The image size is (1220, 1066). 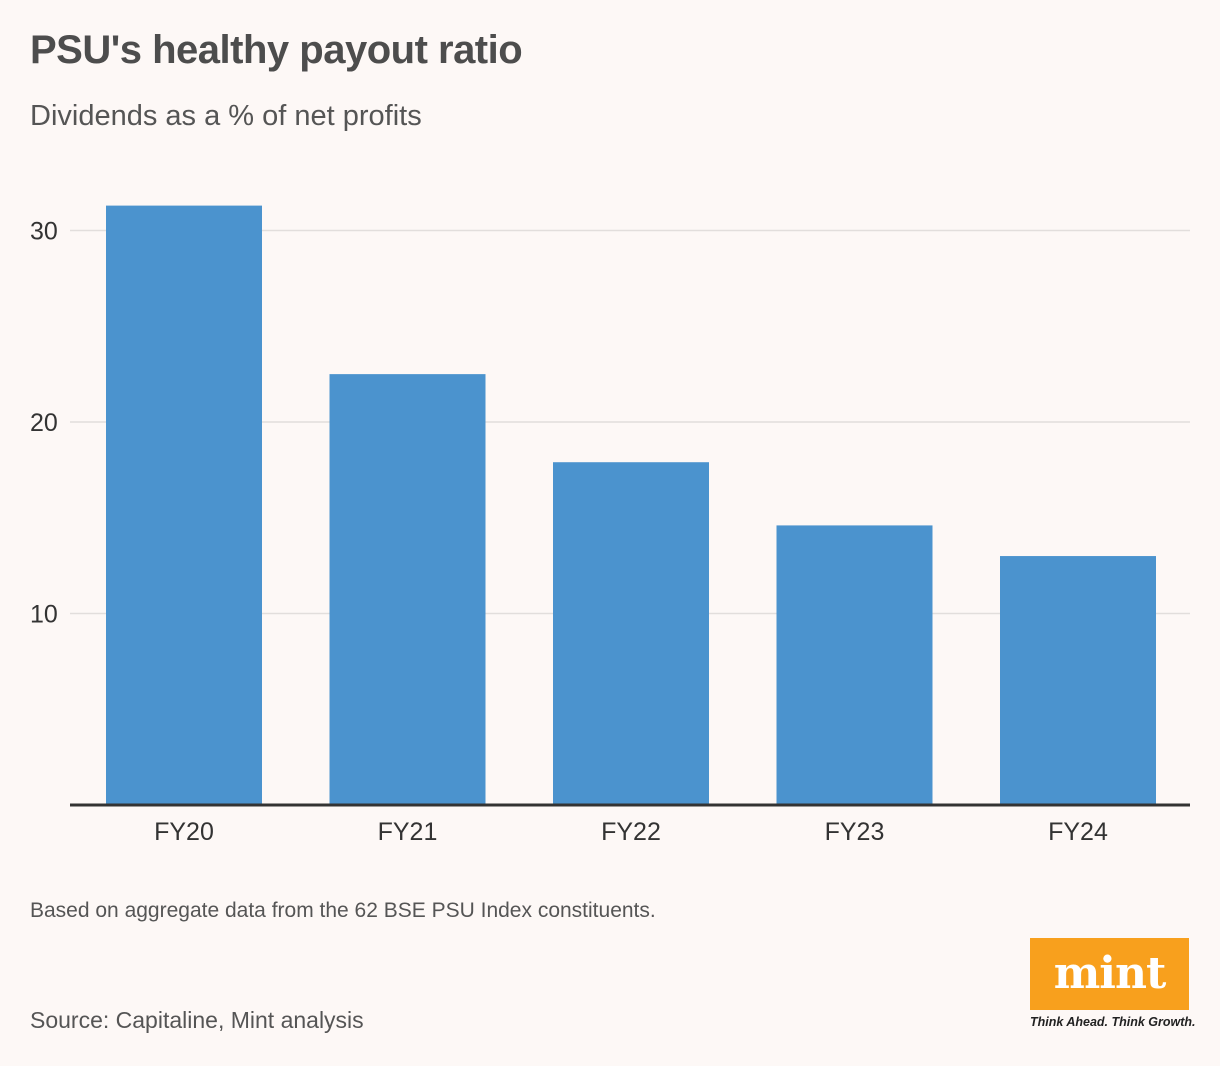 I want to click on bar-fy22, so click(x=631, y=633).